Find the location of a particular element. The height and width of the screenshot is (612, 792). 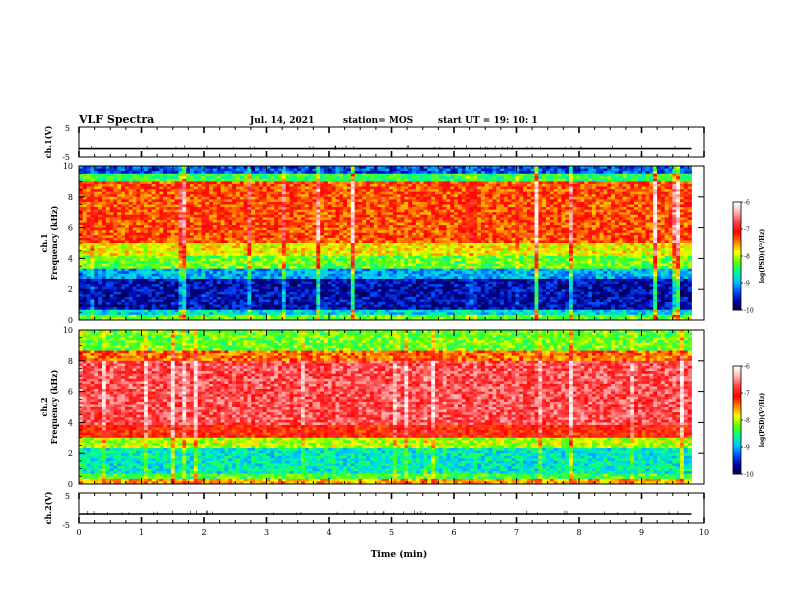

ch1-waveform-ytick-top: 5 is located at coordinates (67, 128).